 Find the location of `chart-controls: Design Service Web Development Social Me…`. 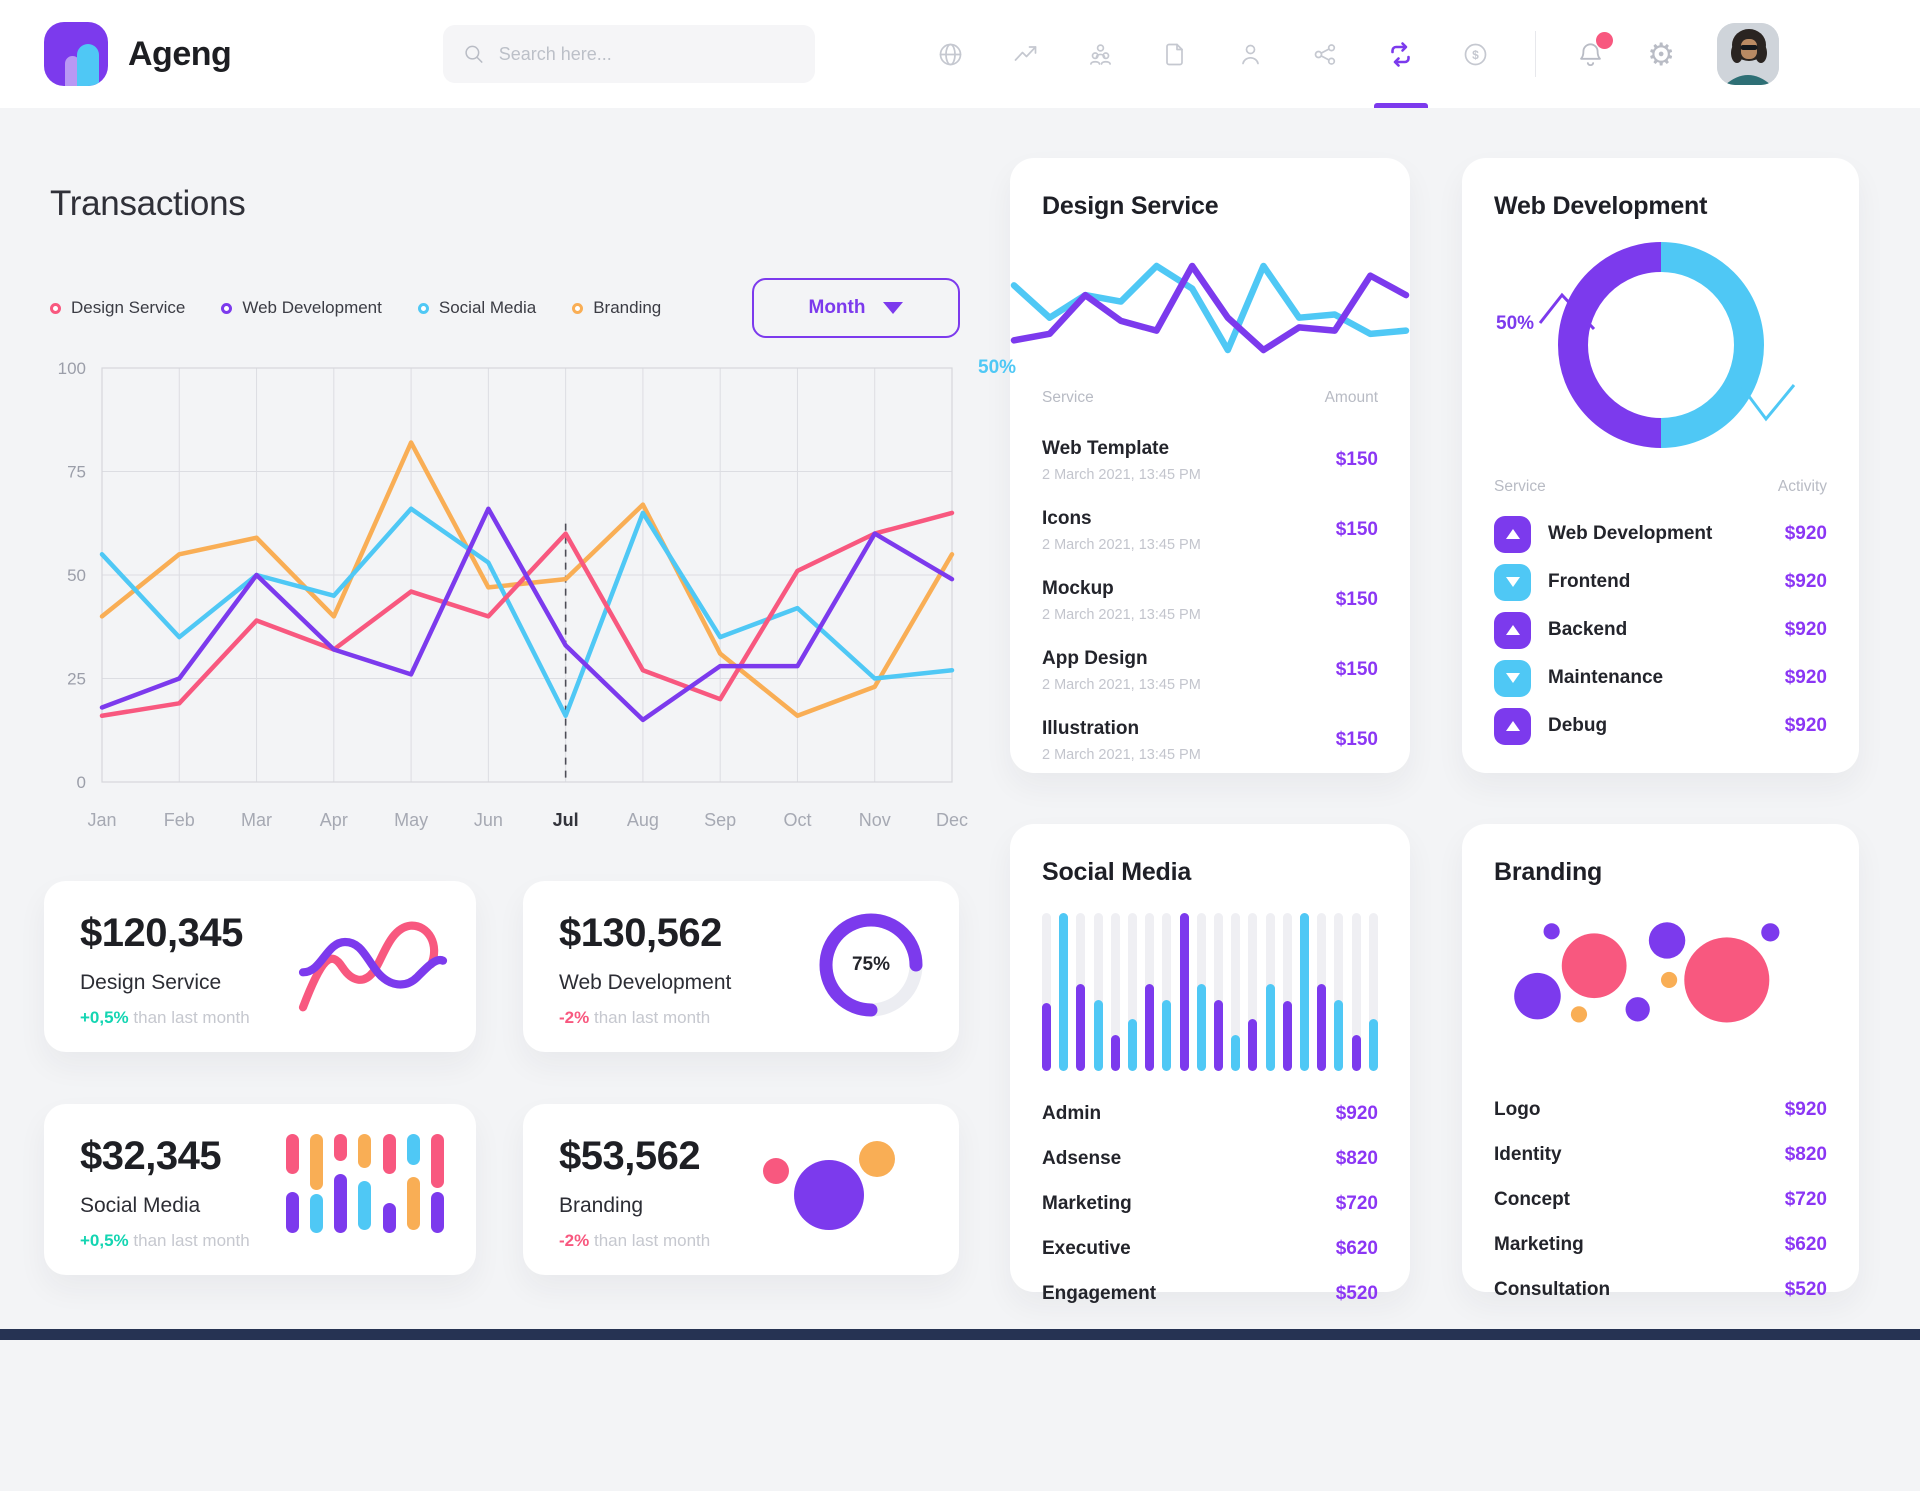

chart-controls: Design Service Web Development Social Me… is located at coordinates (502, 308).